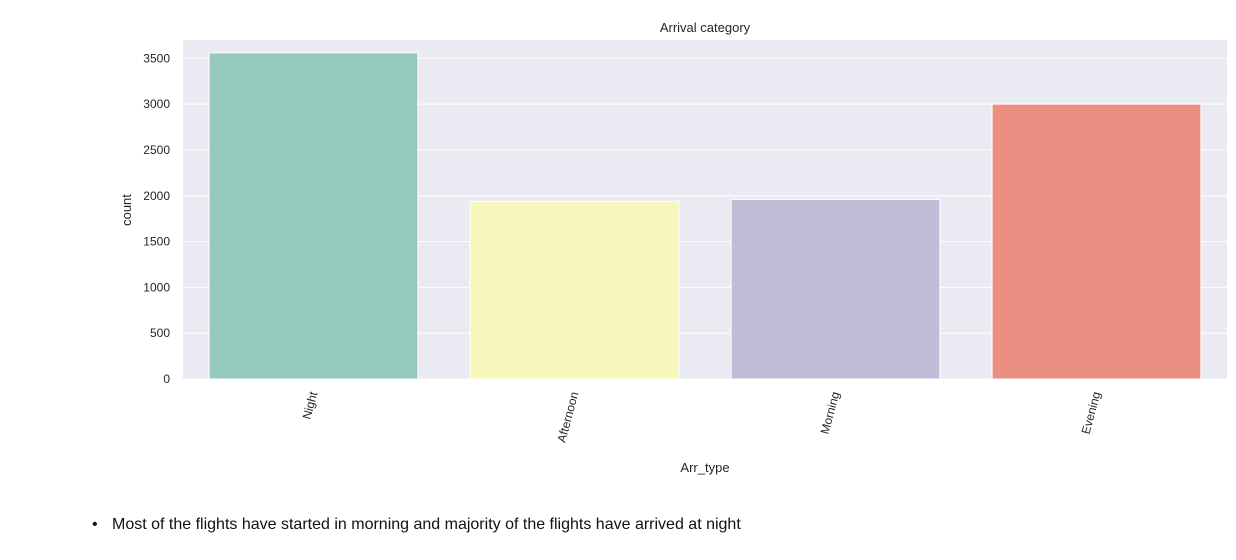 This screenshot has height=560, width=1236. What do you see at coordinates (166, 379) in the screenshot?
I see `y-tick-label: 0` at bounding box center [166, 379].